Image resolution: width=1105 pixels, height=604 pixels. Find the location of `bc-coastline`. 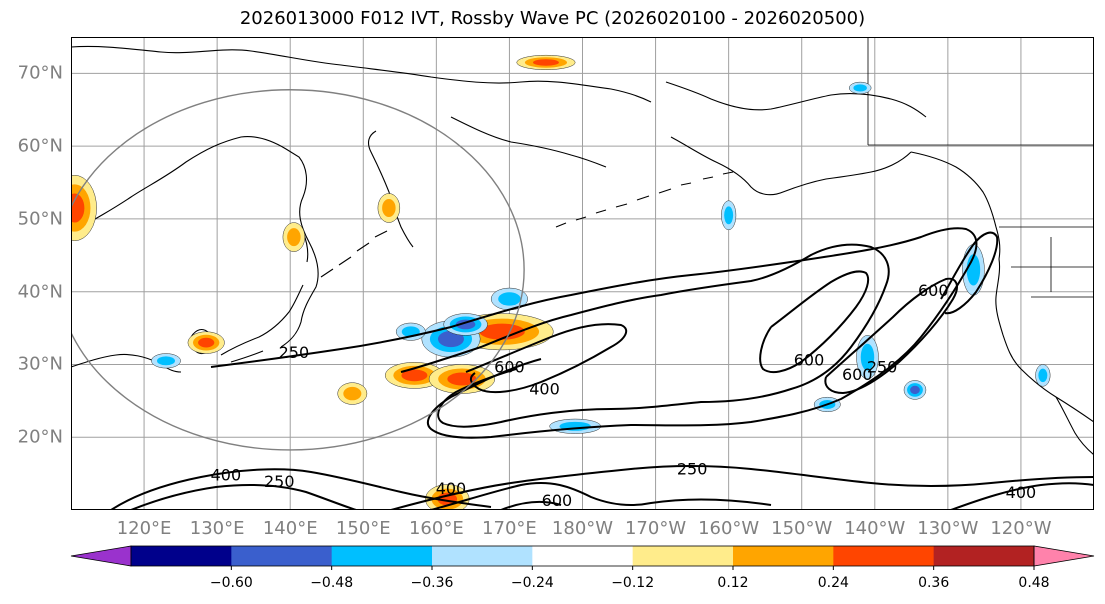

bc-coastline is located at coordinates (955, 205).